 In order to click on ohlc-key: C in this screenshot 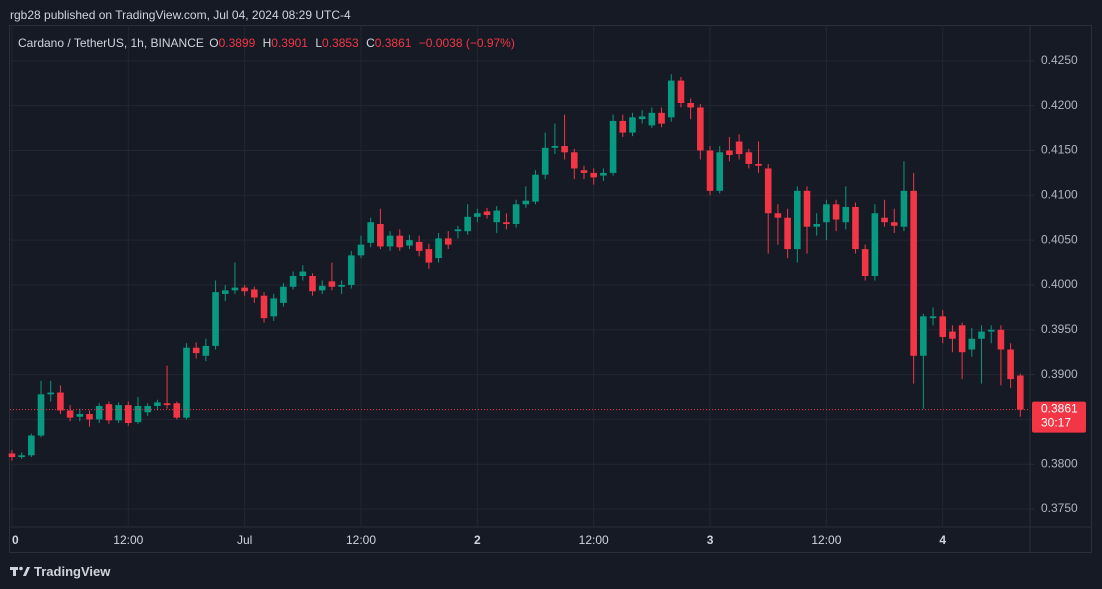, I will do `click(370, 43)`.